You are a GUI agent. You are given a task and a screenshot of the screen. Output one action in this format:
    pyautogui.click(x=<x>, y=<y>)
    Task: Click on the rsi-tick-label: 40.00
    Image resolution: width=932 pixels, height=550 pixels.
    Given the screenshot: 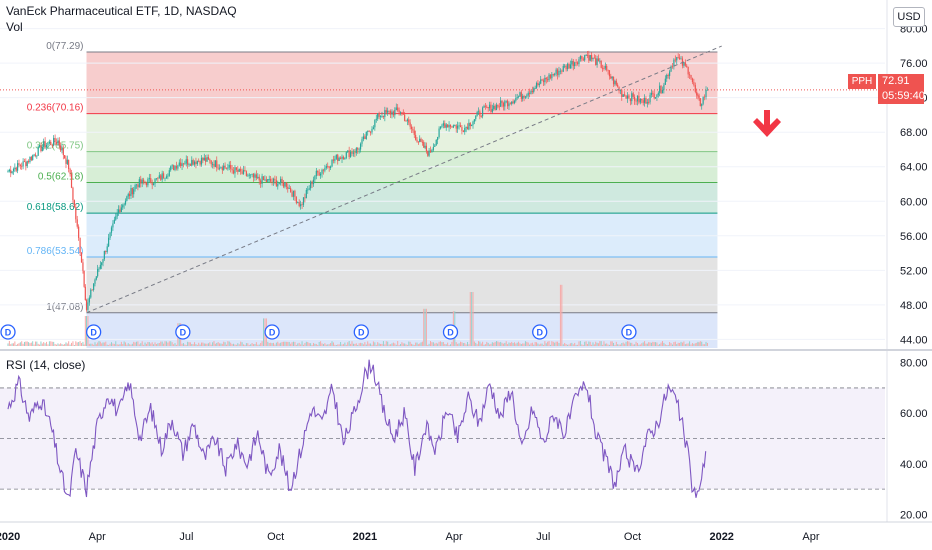 What is the action you would take?
    pyautogui.click(x=914, y=465)
    